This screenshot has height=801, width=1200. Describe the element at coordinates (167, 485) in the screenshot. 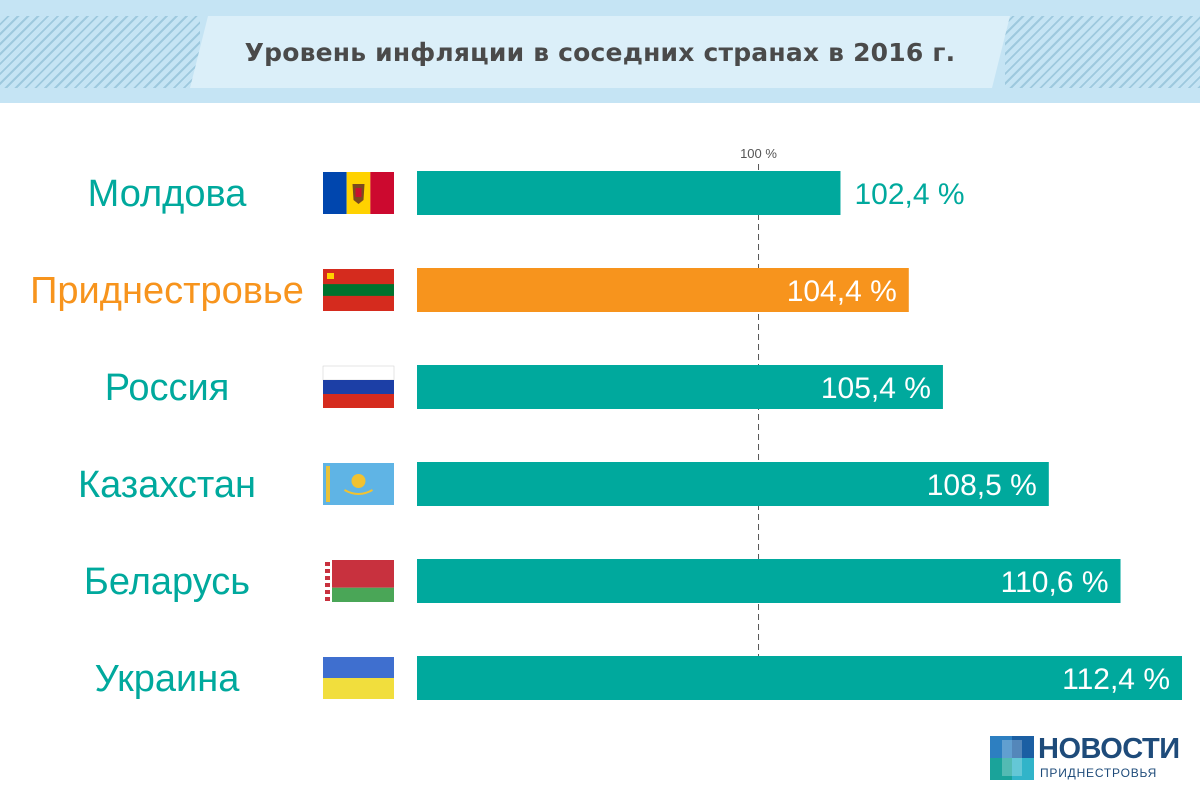

I see `country-label: Казахстан` at that location.